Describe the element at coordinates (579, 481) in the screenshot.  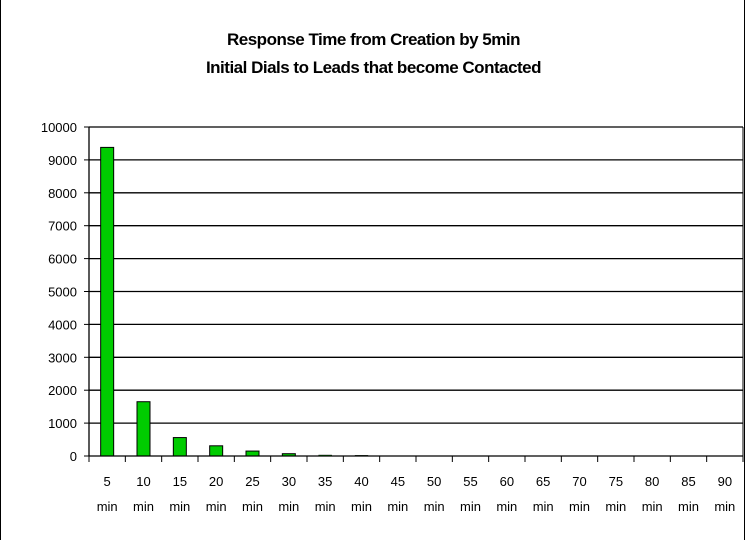
I see `x-tick-label-number: 70` at that location.